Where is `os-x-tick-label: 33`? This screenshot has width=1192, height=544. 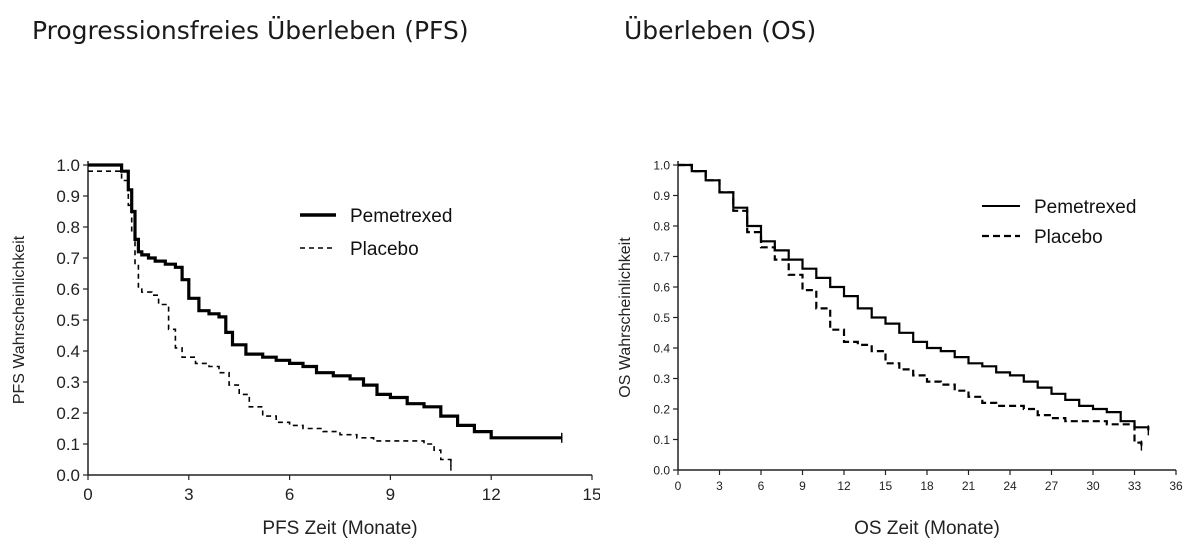 os-x-tick-label: 33 is located at coordinates (1135, 486).